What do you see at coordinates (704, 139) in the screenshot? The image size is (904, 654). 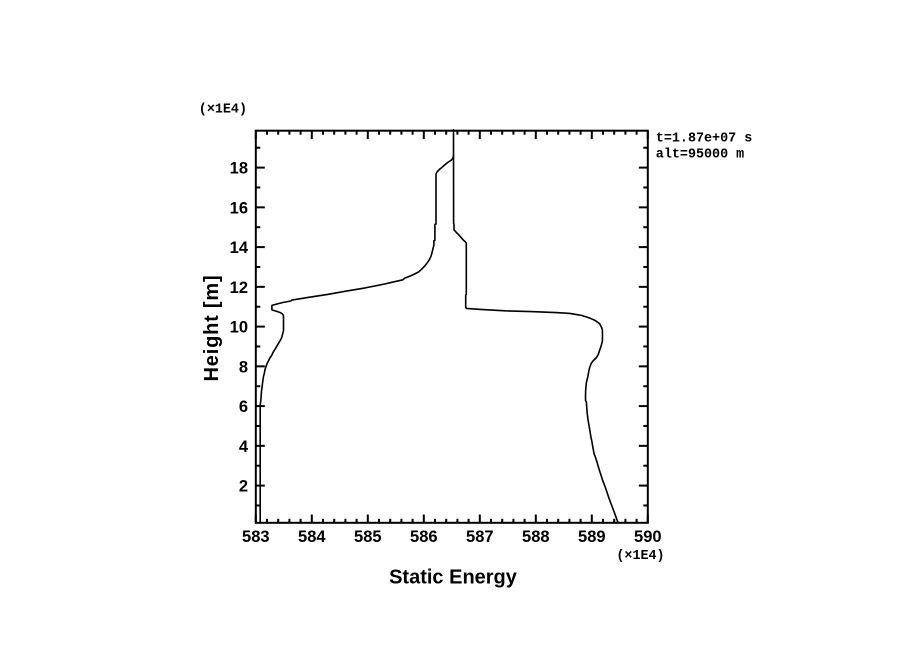 I see `svg-text: t=1.87e+07 s` at bounding box center [704, 139].